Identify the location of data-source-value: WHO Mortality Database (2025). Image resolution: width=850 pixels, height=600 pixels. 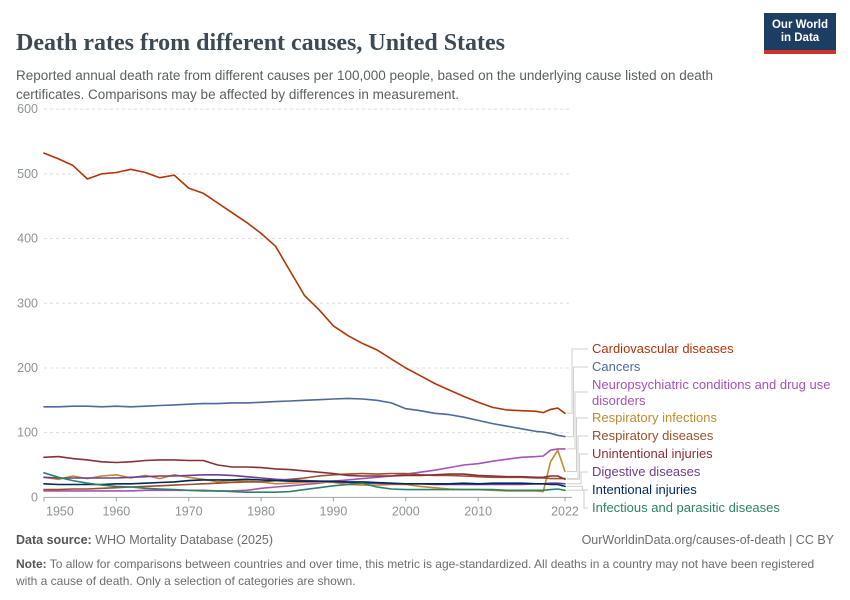
(182, 540).